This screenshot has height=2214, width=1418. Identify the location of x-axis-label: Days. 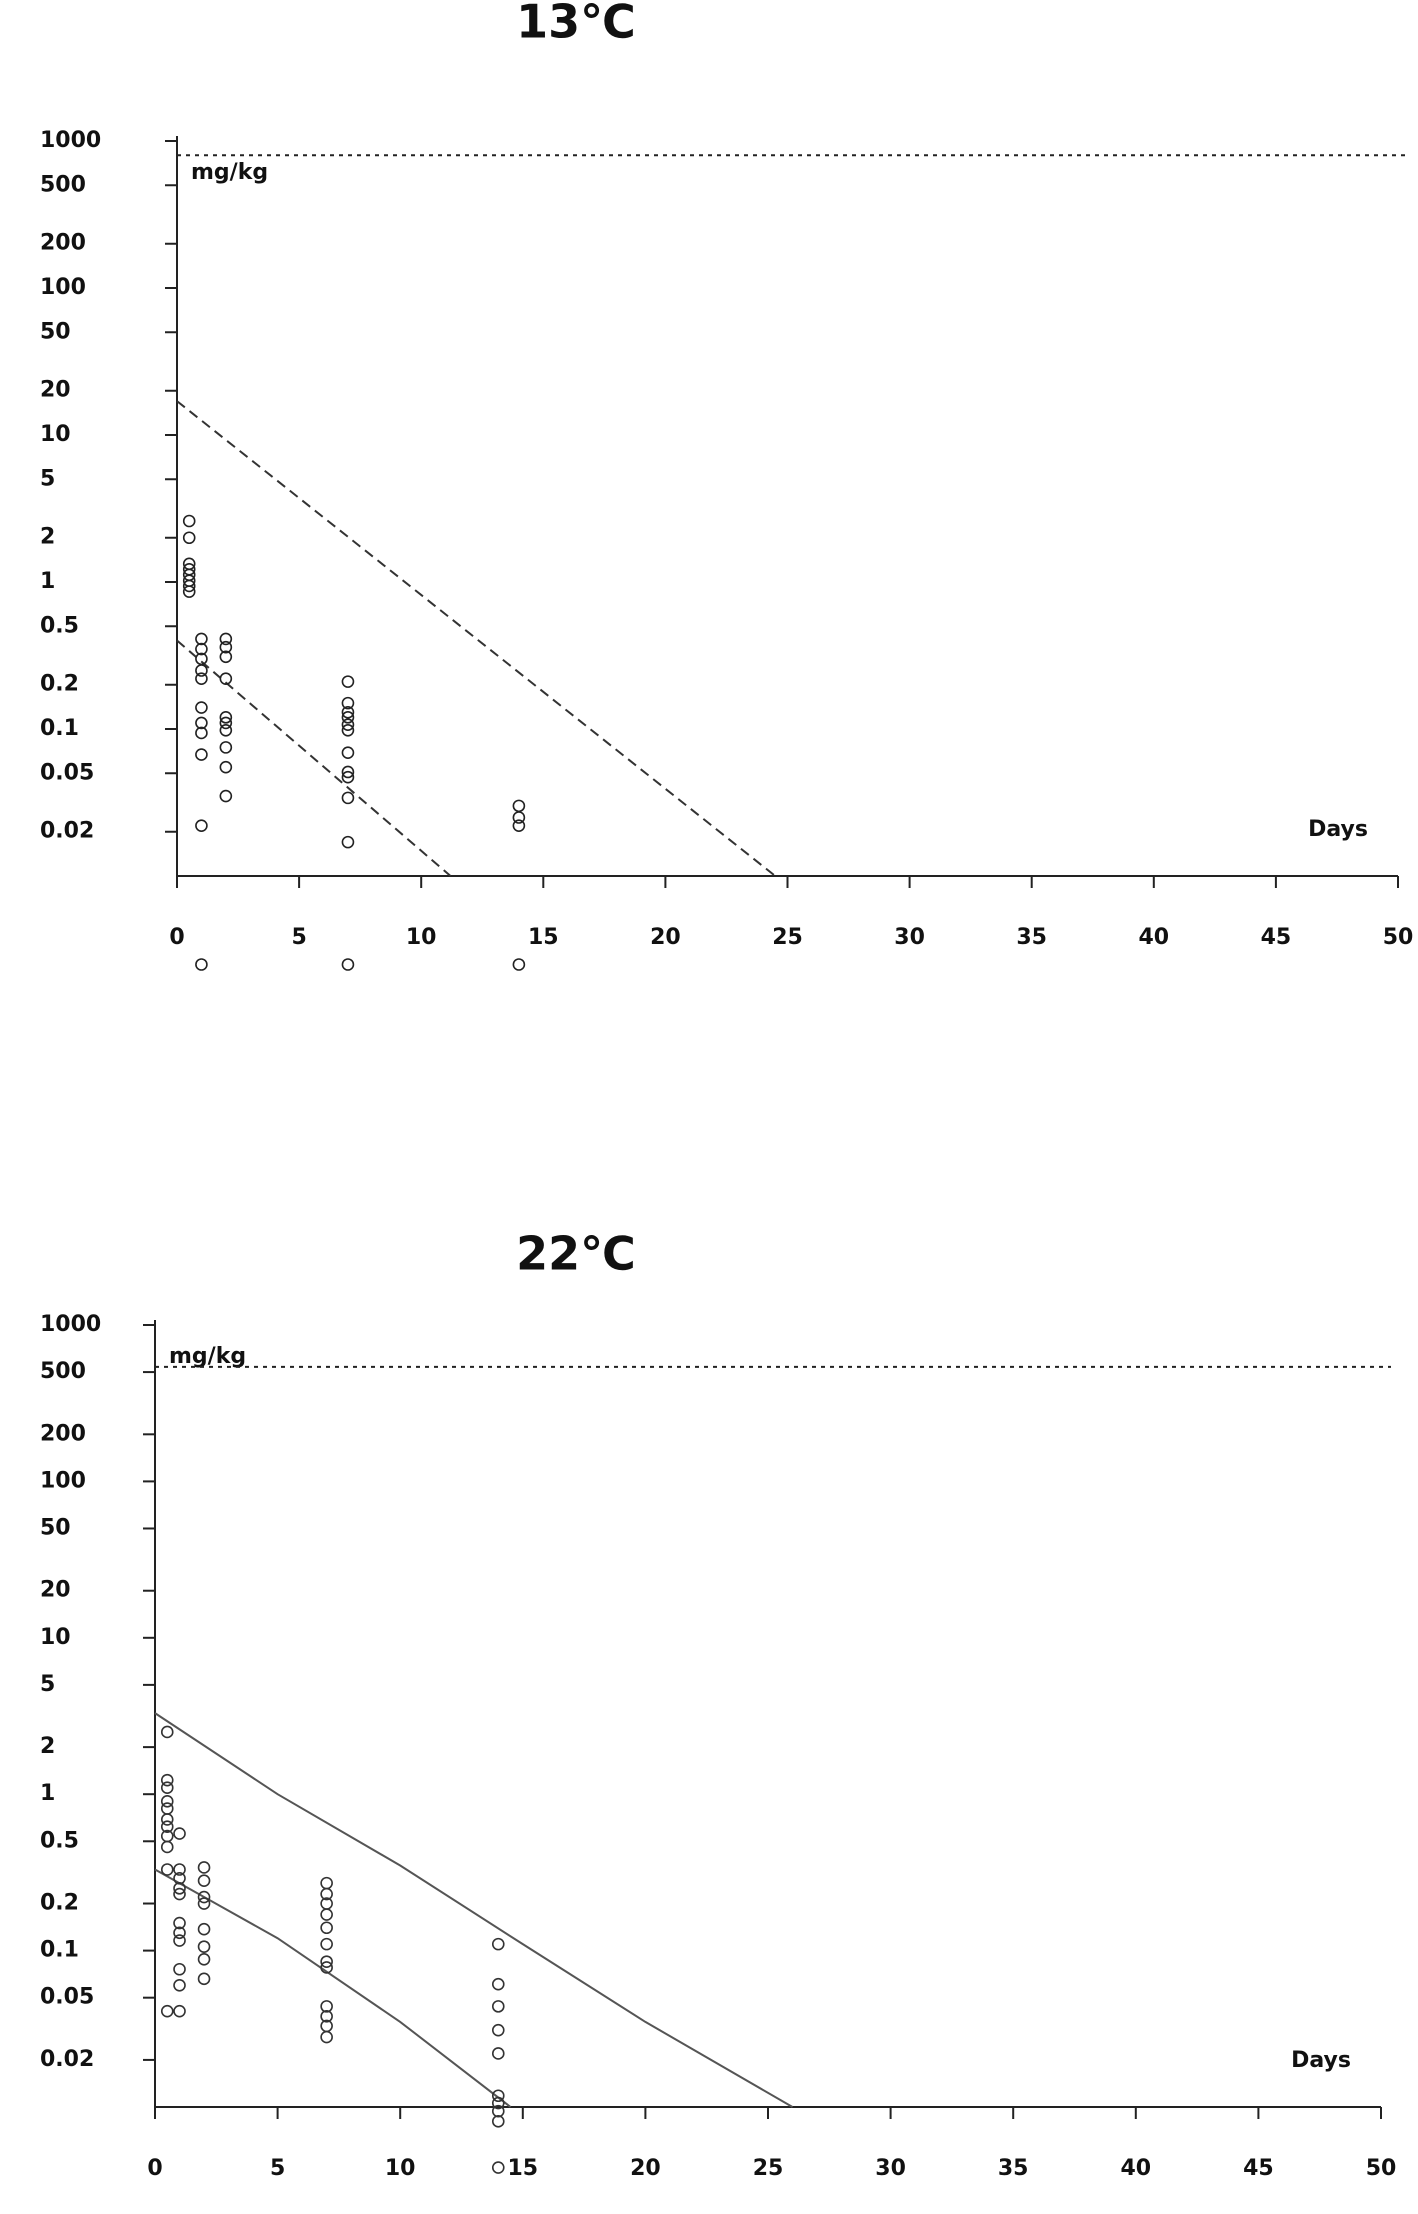
(1321, 2060).